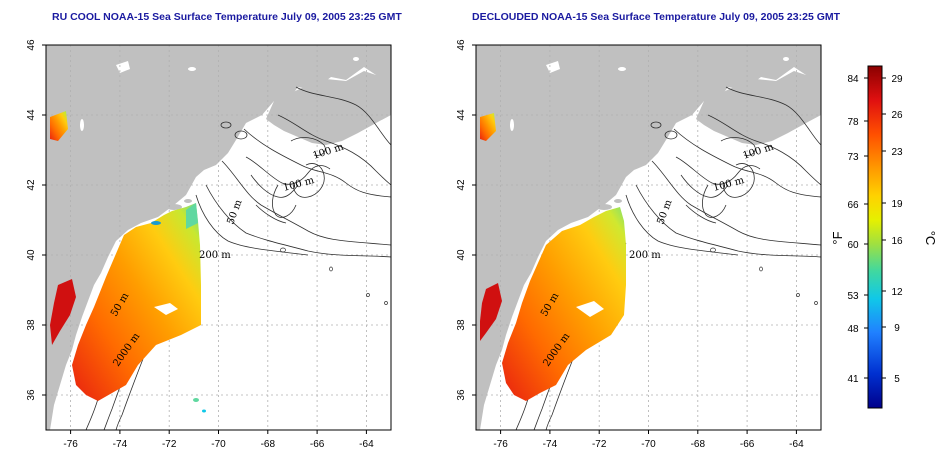  What do you see at coordinates (897, 292) in the screenshot?
I see `celsius-tick-label: 12` at bounding box center [897, 292].